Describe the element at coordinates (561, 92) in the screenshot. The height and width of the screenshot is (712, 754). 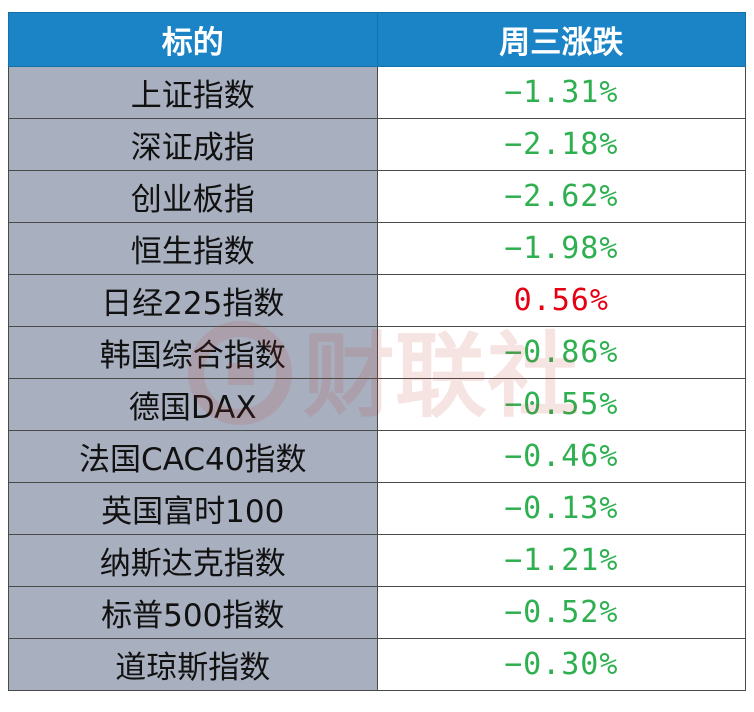
I see `change-value-cell: −1.31%` at that location.